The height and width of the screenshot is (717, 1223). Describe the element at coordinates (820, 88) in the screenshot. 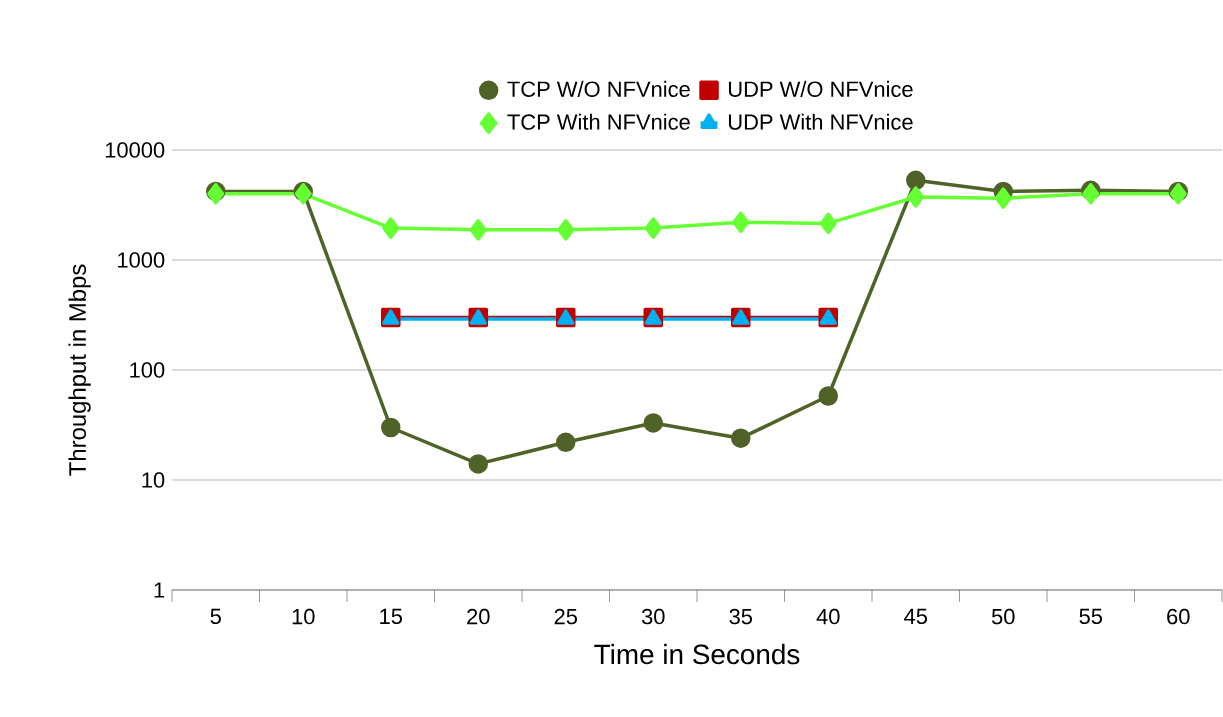

I see `legend-label: UDP W/O NFVnice` at that location.